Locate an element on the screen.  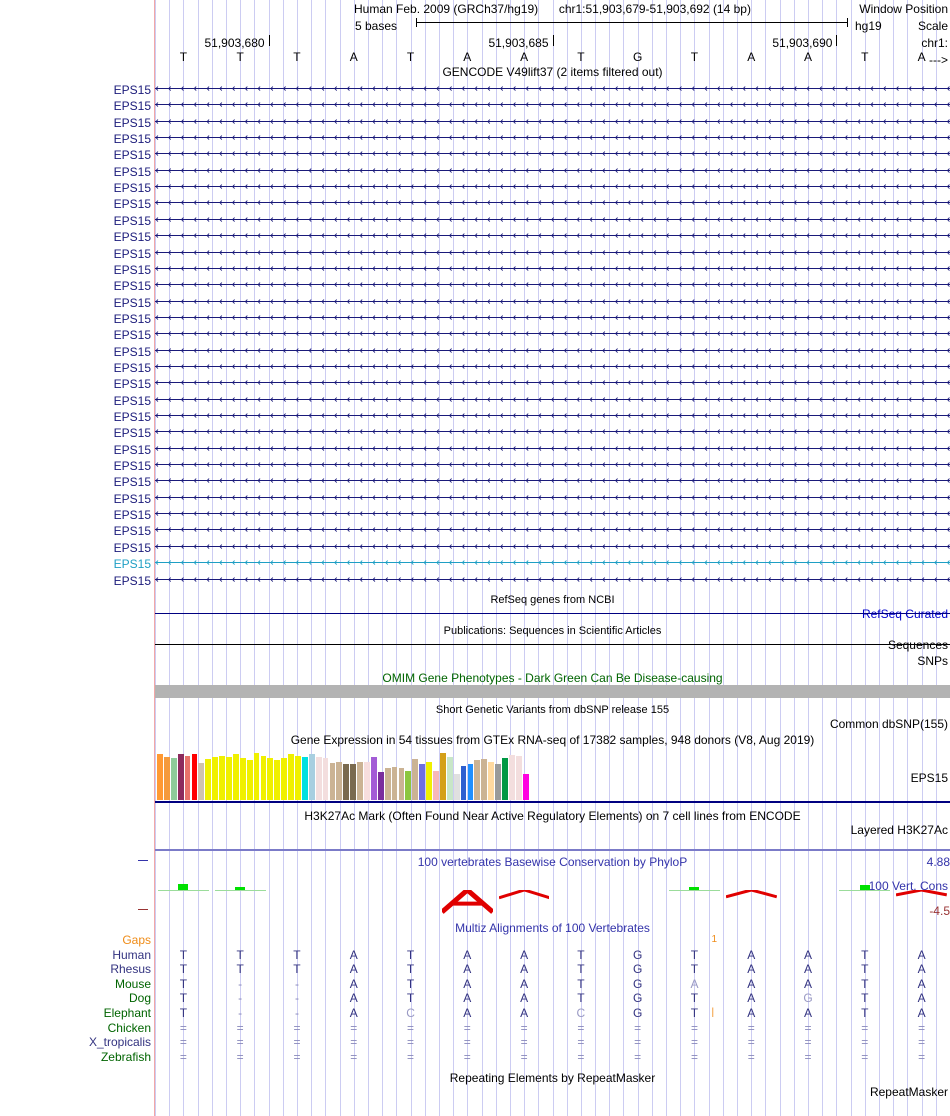
multiz-species-label: Rhesus is located at coordinates (130, 969).